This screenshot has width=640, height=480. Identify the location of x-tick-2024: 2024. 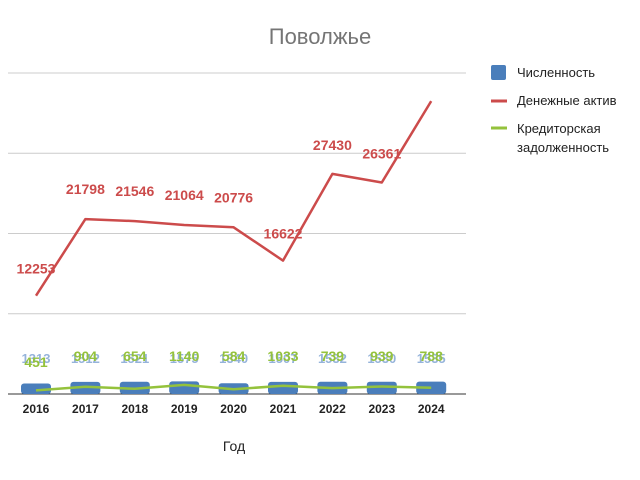
(431, 409).